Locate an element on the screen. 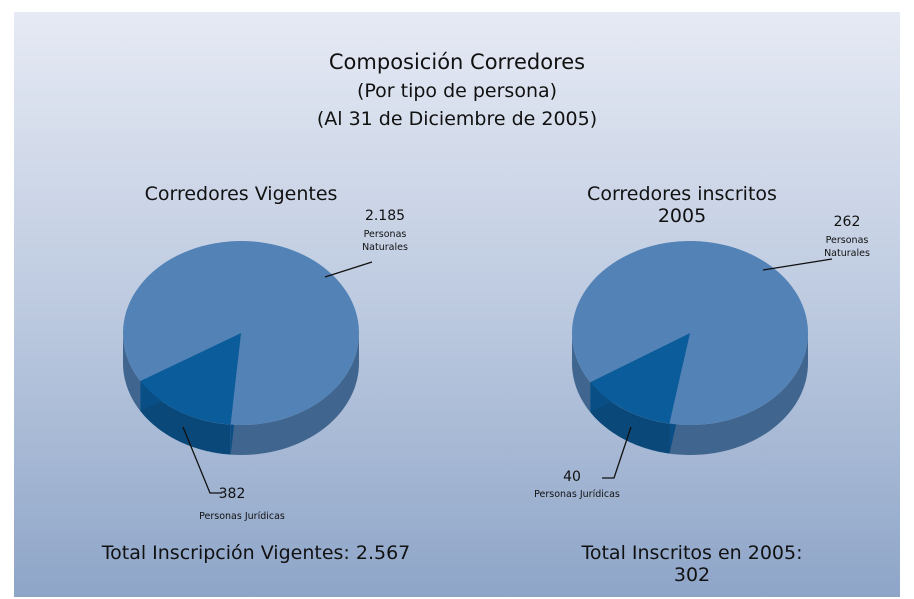  pie-footer: Total Inscripción Vigentes: 2.567 is located at coordinates (256, 553).